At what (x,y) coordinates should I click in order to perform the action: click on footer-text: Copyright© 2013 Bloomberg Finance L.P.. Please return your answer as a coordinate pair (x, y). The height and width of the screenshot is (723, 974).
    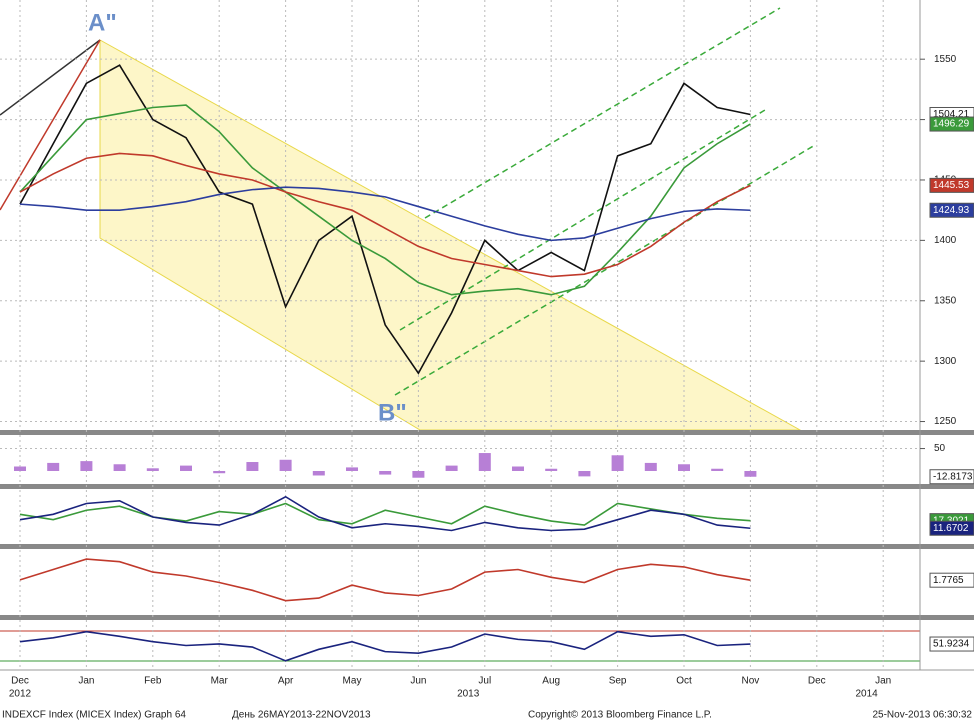
    Looking at the image, I should click on (620, 715).